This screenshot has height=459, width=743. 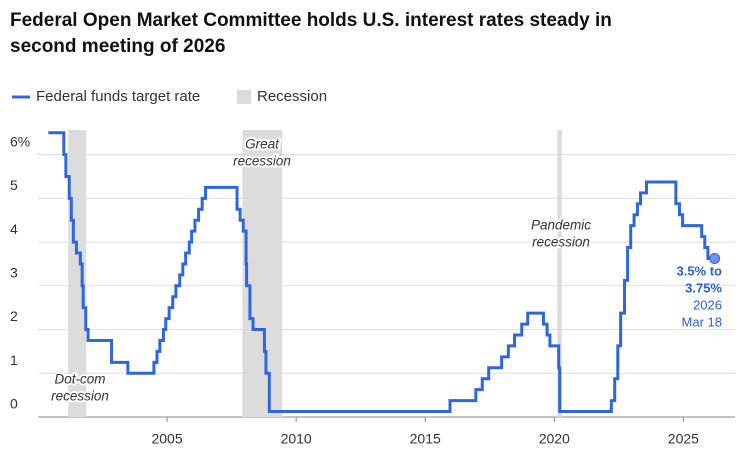 What do you see at coordinates (14, 185) in the screenshot?
I see `y-tick-label: 5` at bounding box center [14, 185].